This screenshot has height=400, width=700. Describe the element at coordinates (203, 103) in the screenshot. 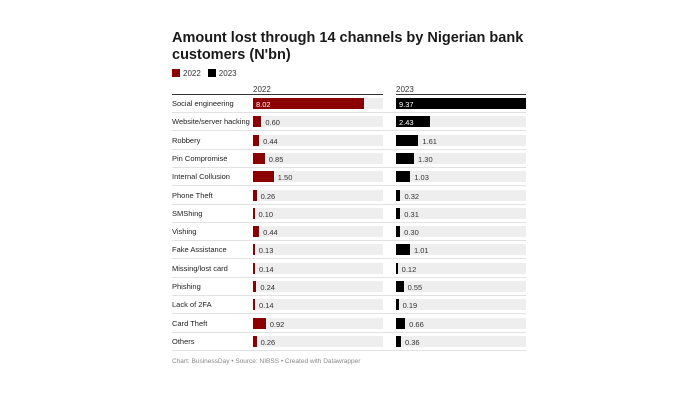

I see `category-label: Social engineering` at that location.